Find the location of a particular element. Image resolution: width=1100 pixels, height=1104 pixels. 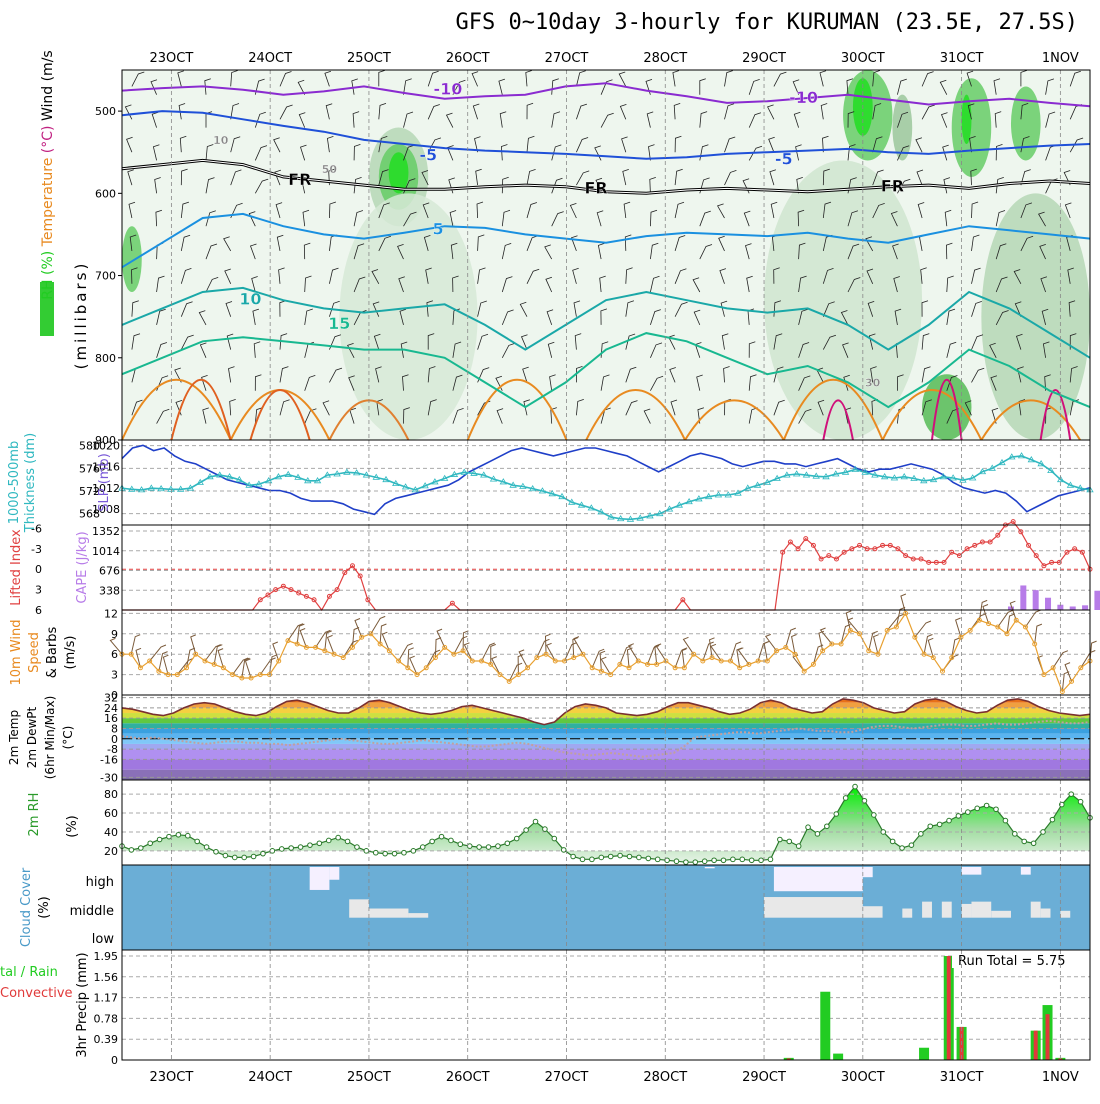

cloud-unit-label: (%) is located at coordinates (44, 907).